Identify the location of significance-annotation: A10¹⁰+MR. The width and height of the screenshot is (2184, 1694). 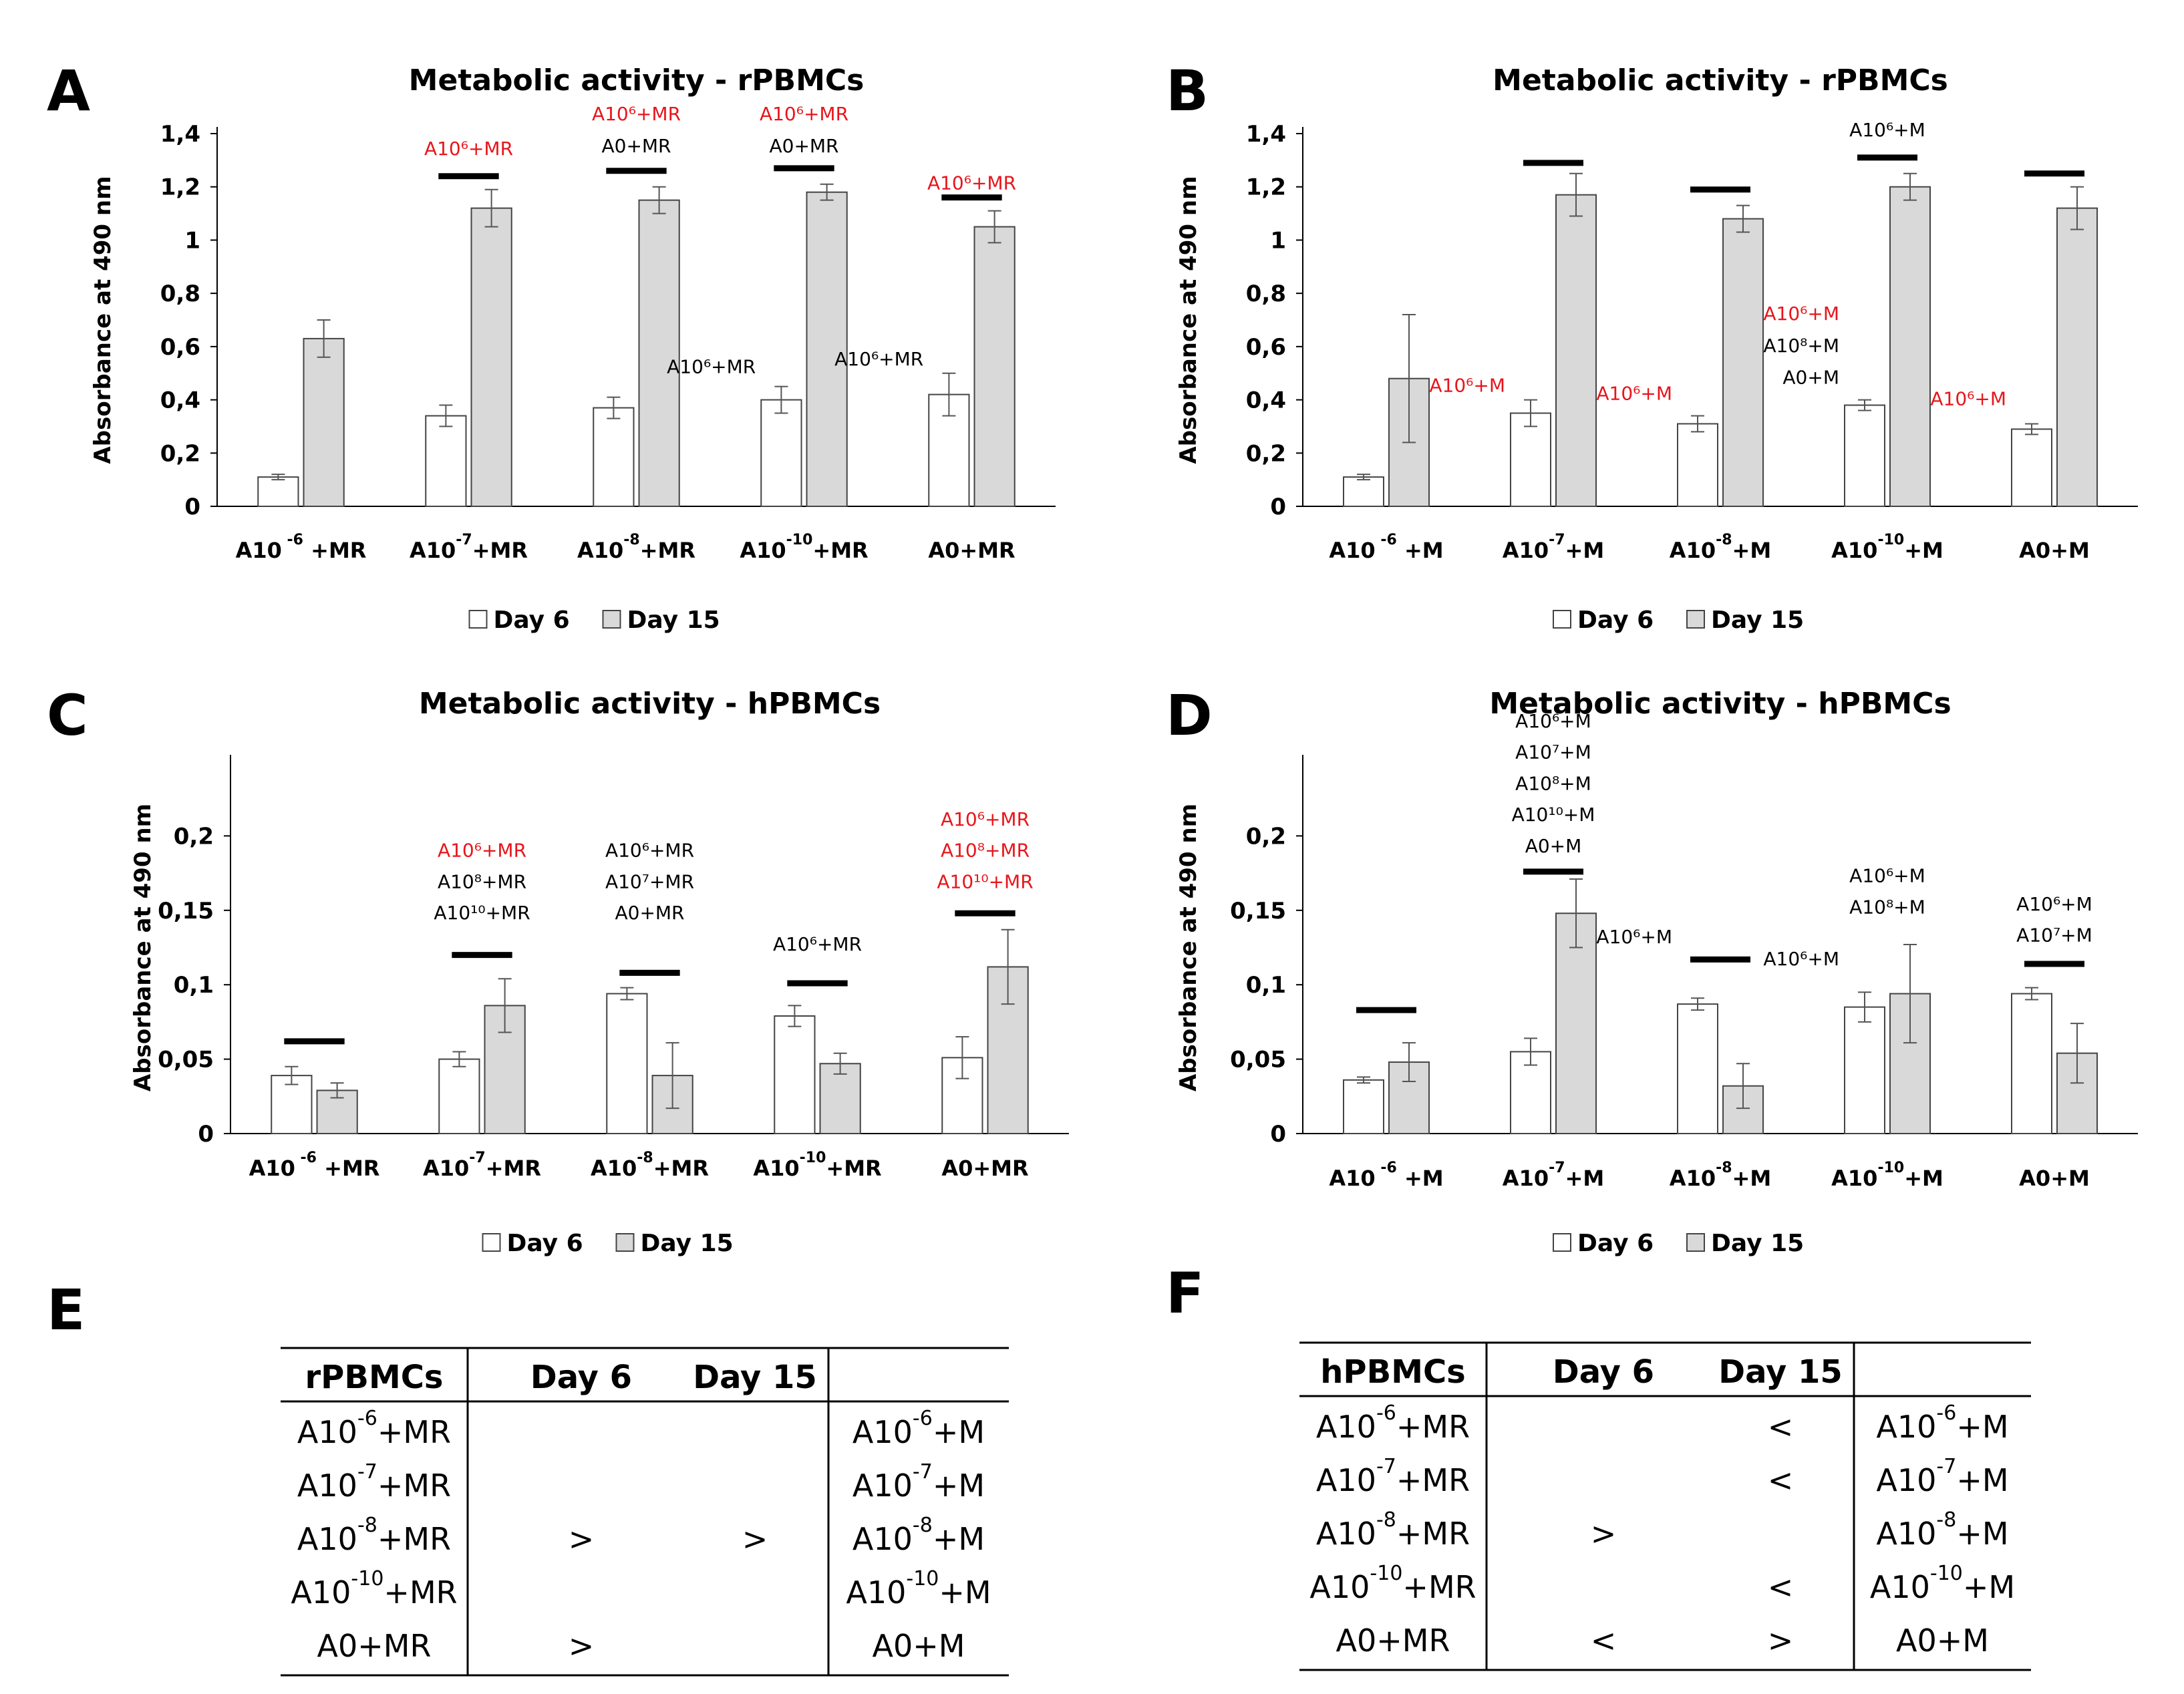
(482, 913).